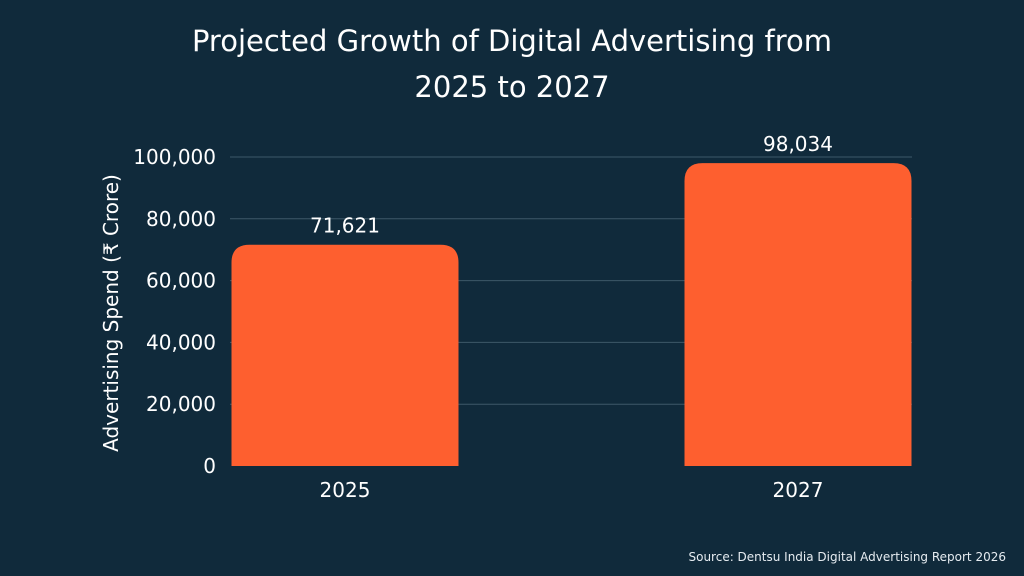  I want to click on bar-value-label: 71,621, so click(345, 226).